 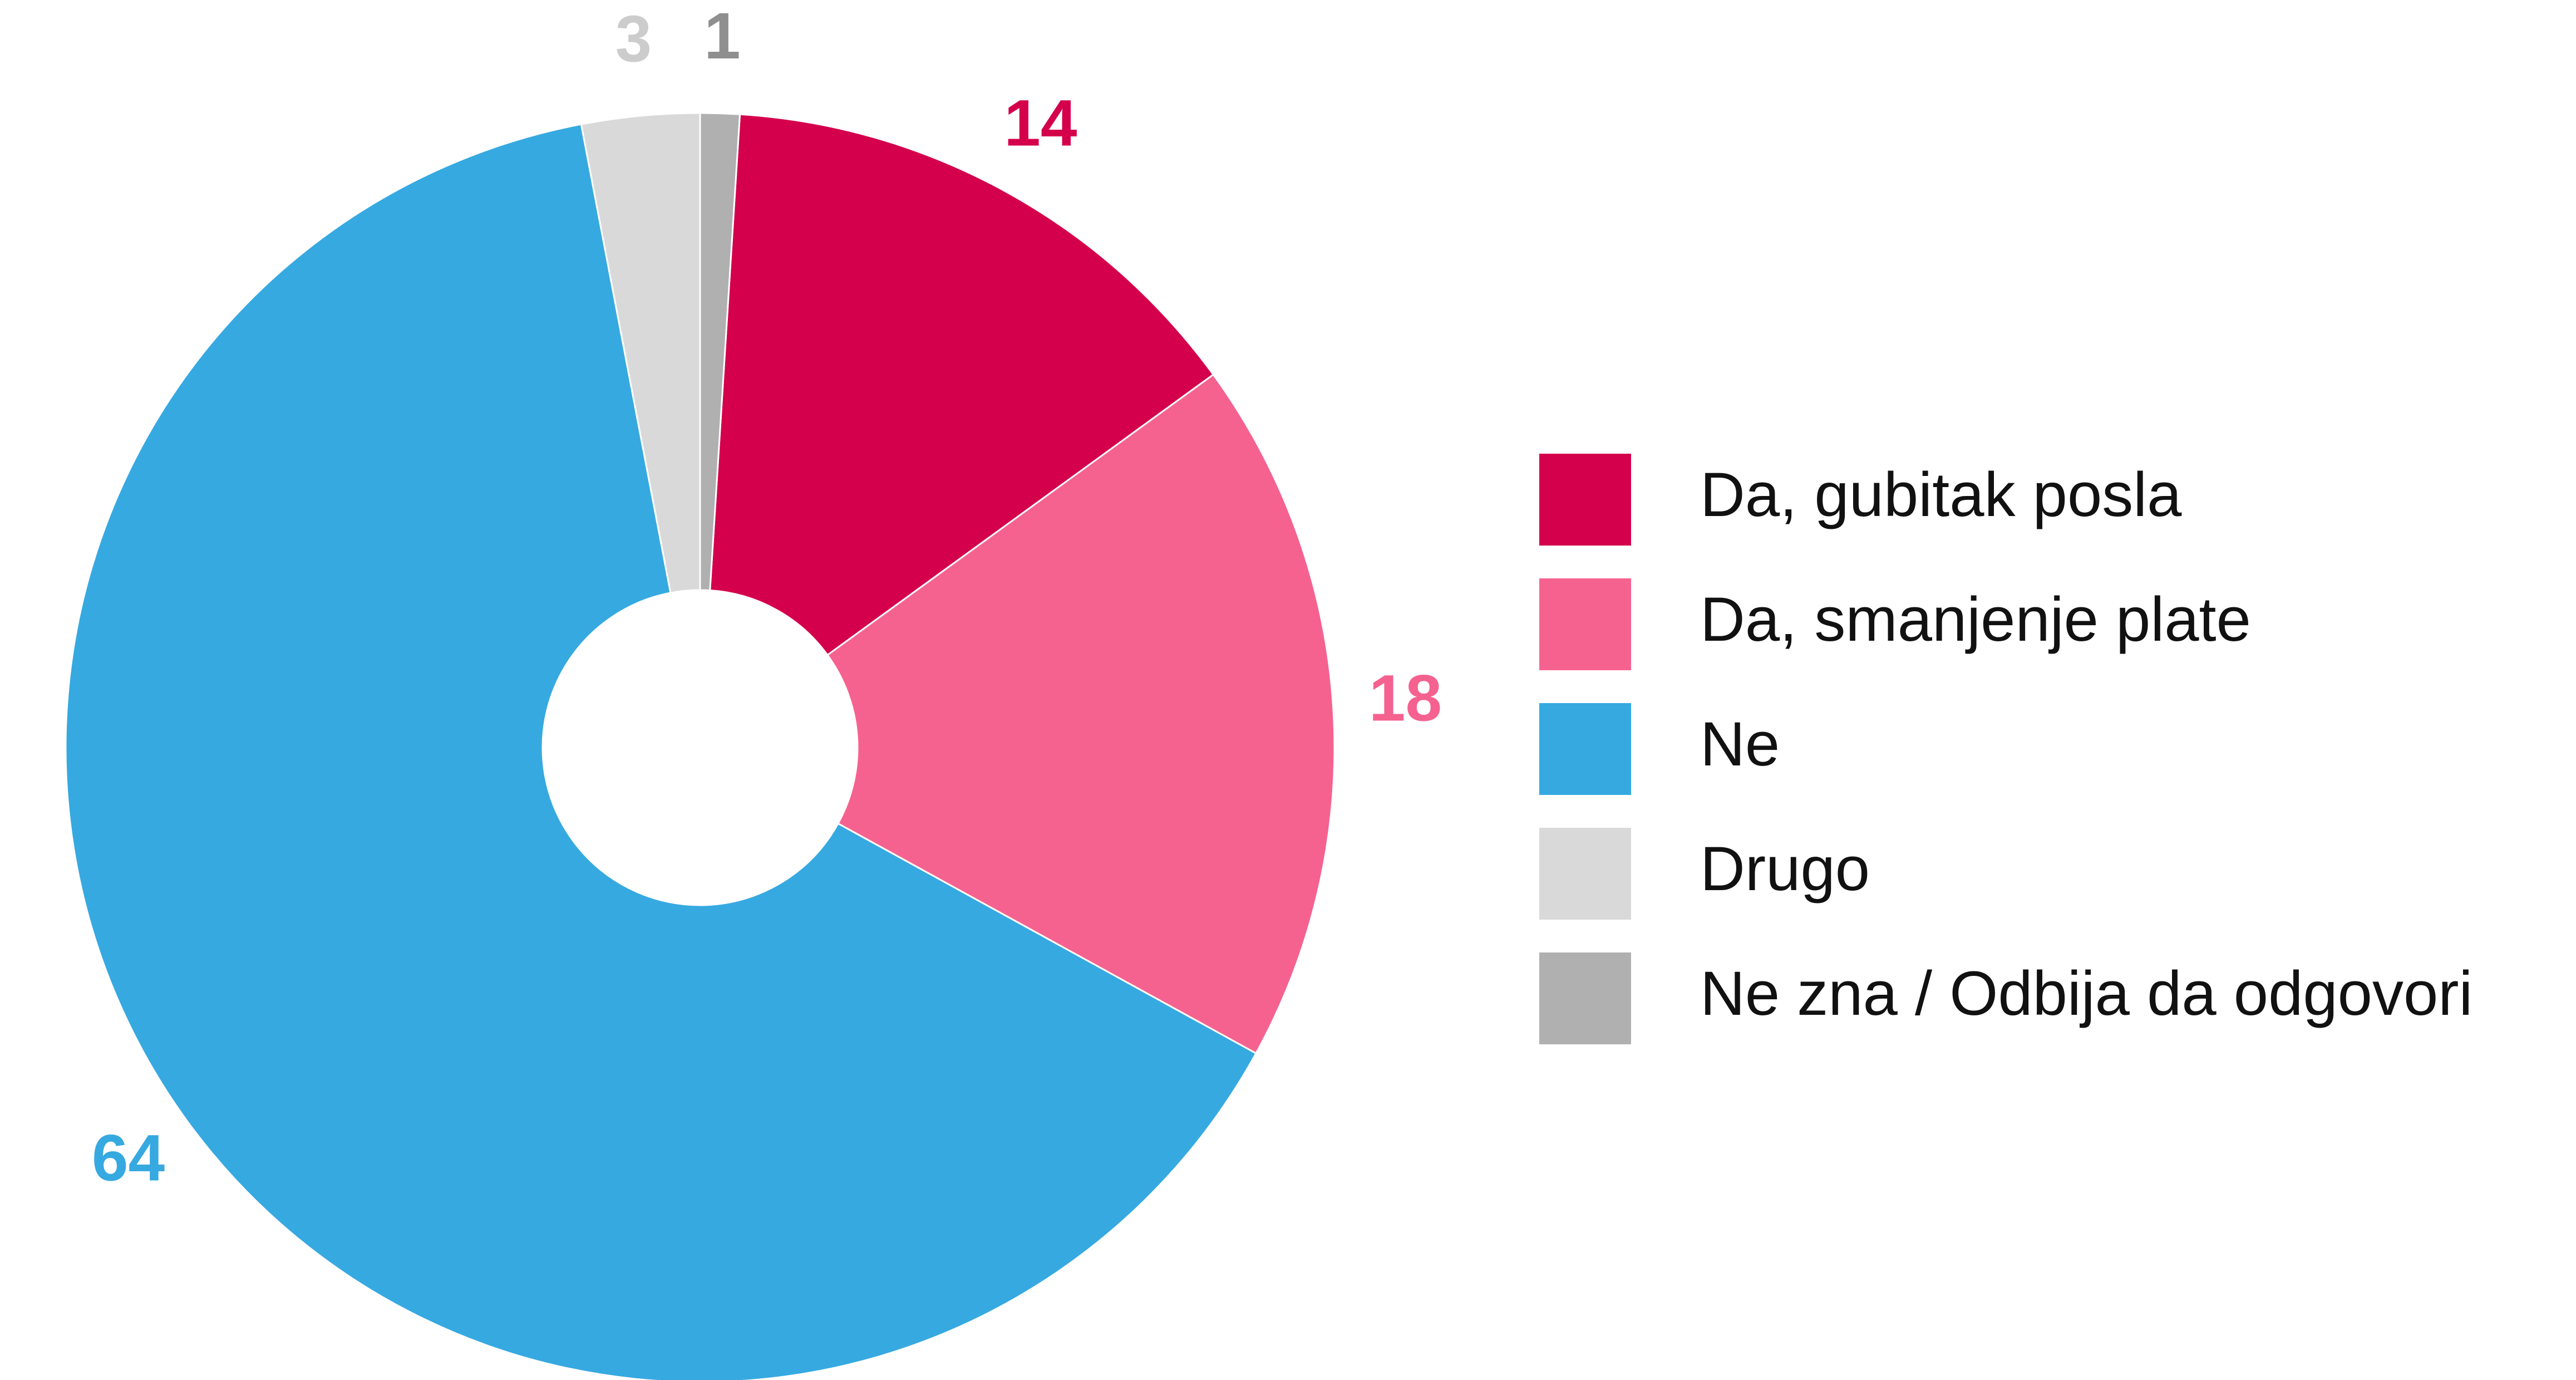 What do you see at coordinates (1040, 123) in the screenshot?
I see `data-label: 14` at bounding box center [1040, 123].